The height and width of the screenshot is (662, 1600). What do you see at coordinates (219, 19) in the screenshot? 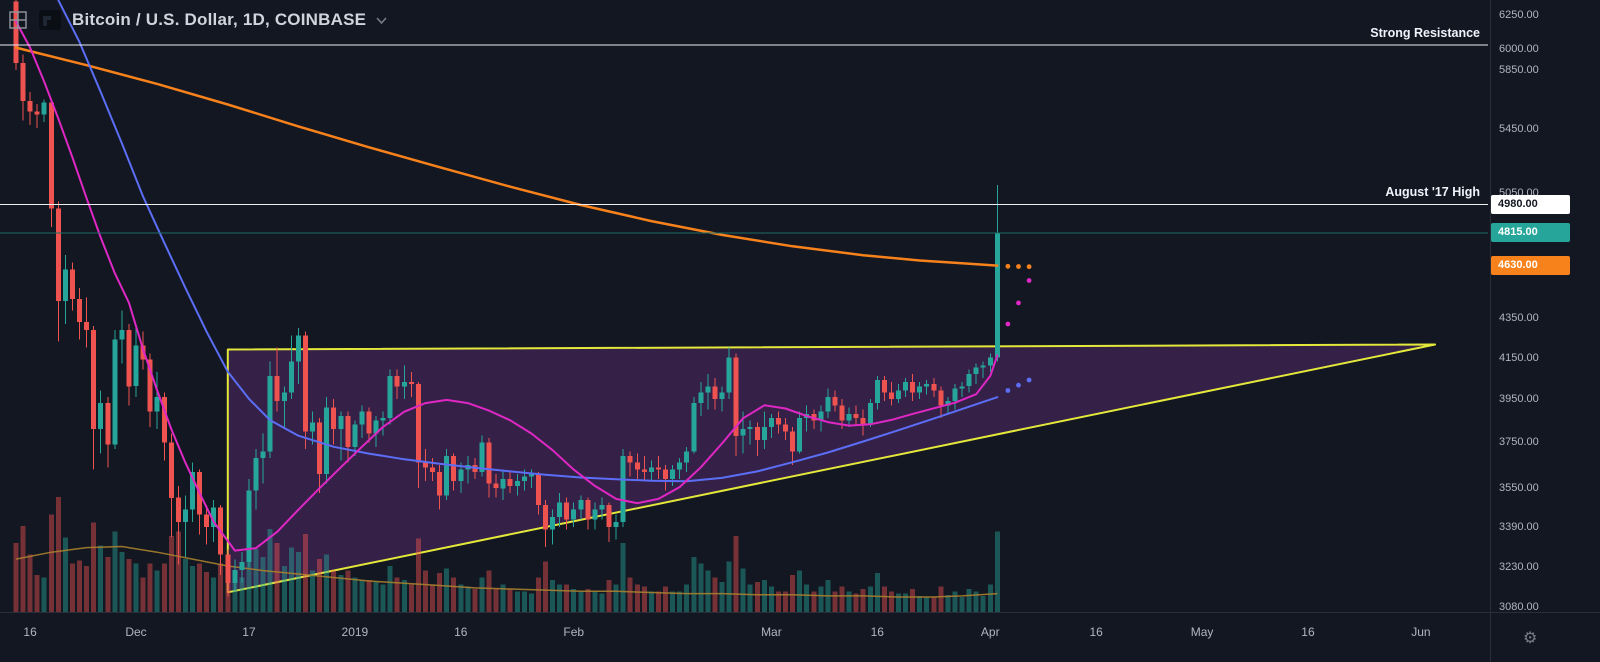
I see `symbol-title: Bitcoin / U.S. Dollar, 1D, COINBASE` at bounding box center [219, 19].